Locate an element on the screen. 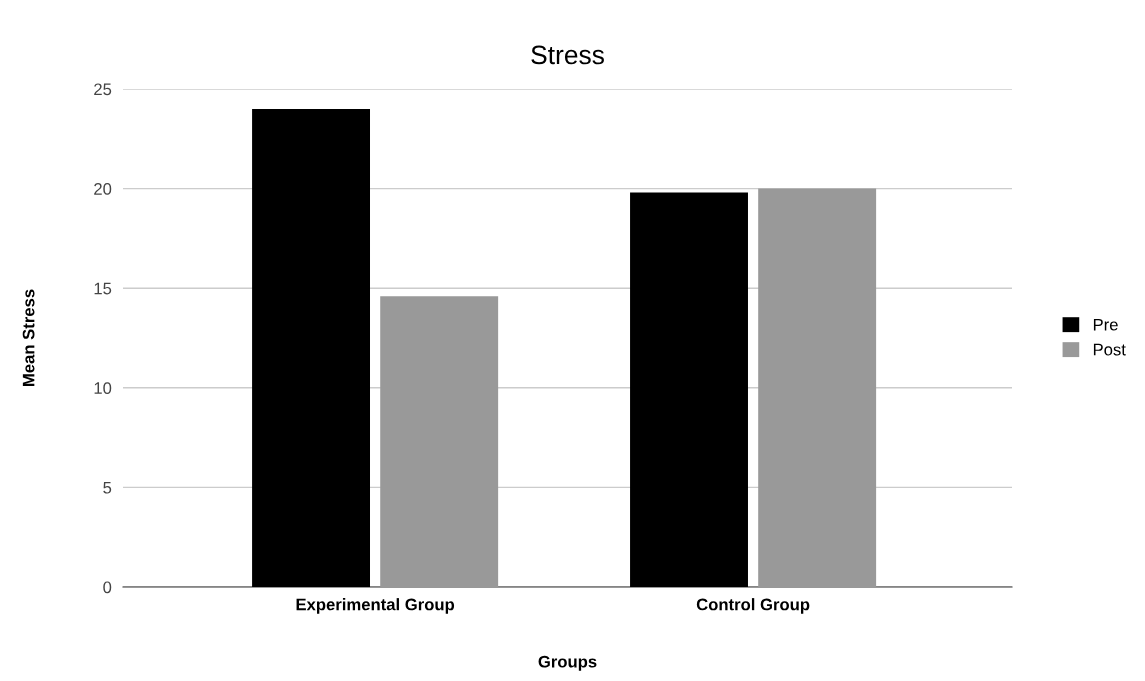  y-tick-label: 15 is located at coordinates (103, 288).